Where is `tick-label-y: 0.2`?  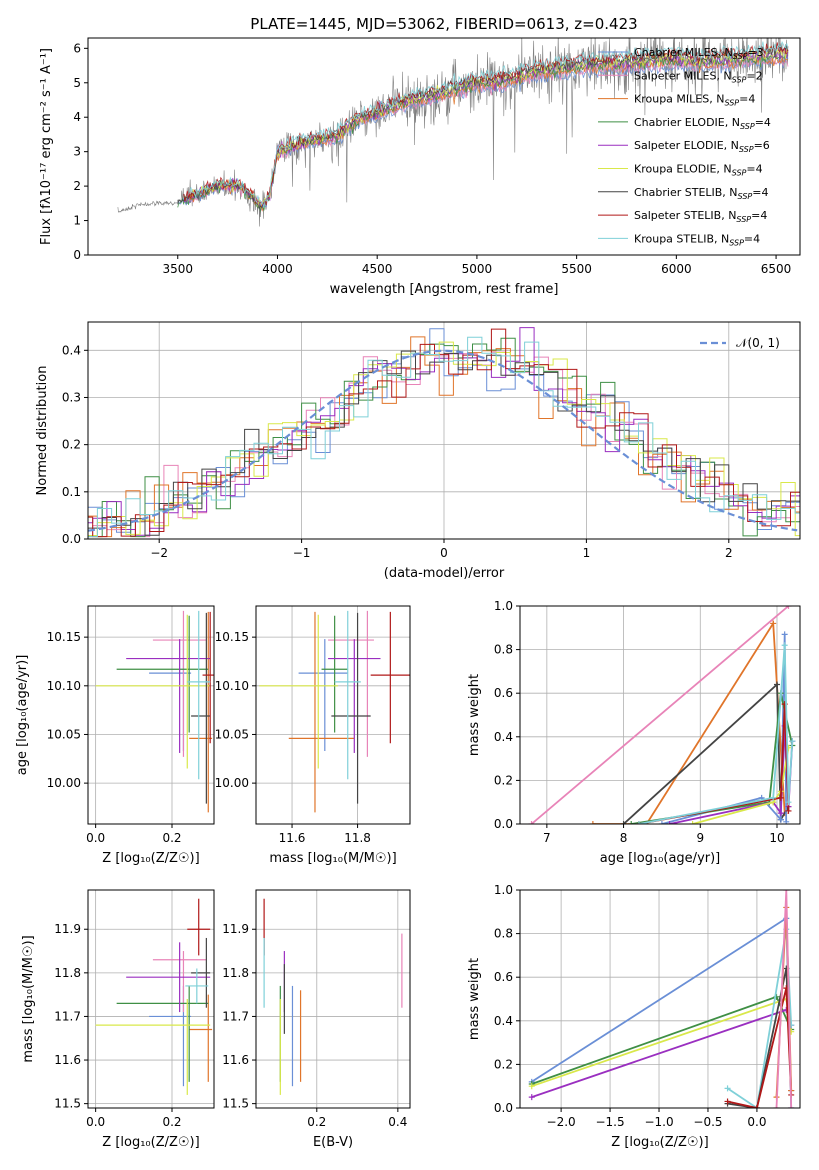 tick-label-y: 0.2 is located at coordinates (503, 780).